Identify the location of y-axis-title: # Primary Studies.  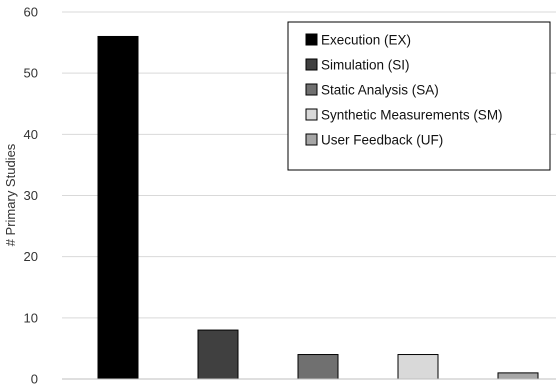
(10, 194).